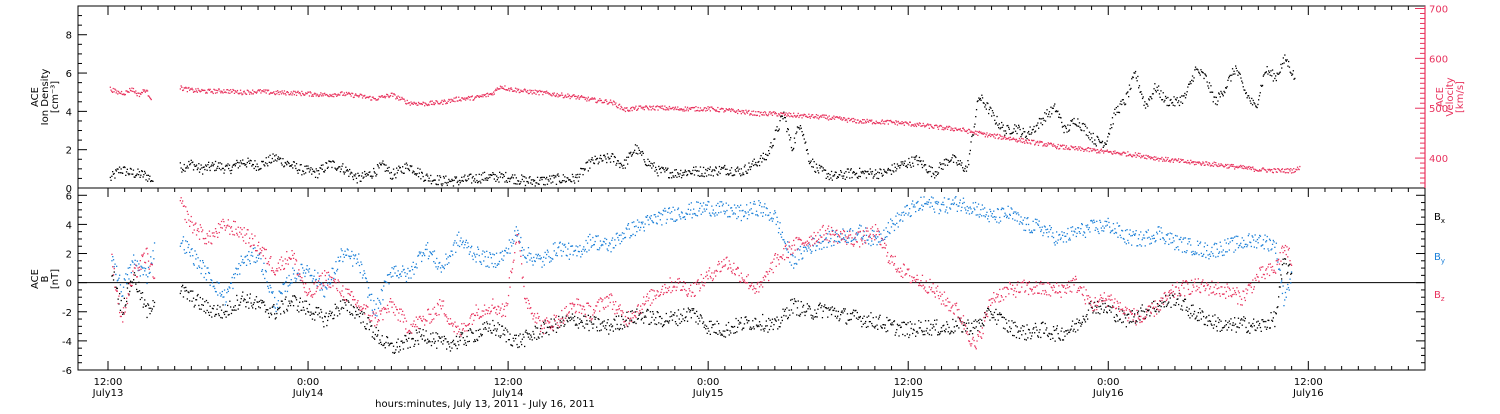 The image size is (1500, 414). What do you see at coordinates (69, 112) in the screenshot?
I see `top-left-tick-label: 4` at bounding box center [69, 112].